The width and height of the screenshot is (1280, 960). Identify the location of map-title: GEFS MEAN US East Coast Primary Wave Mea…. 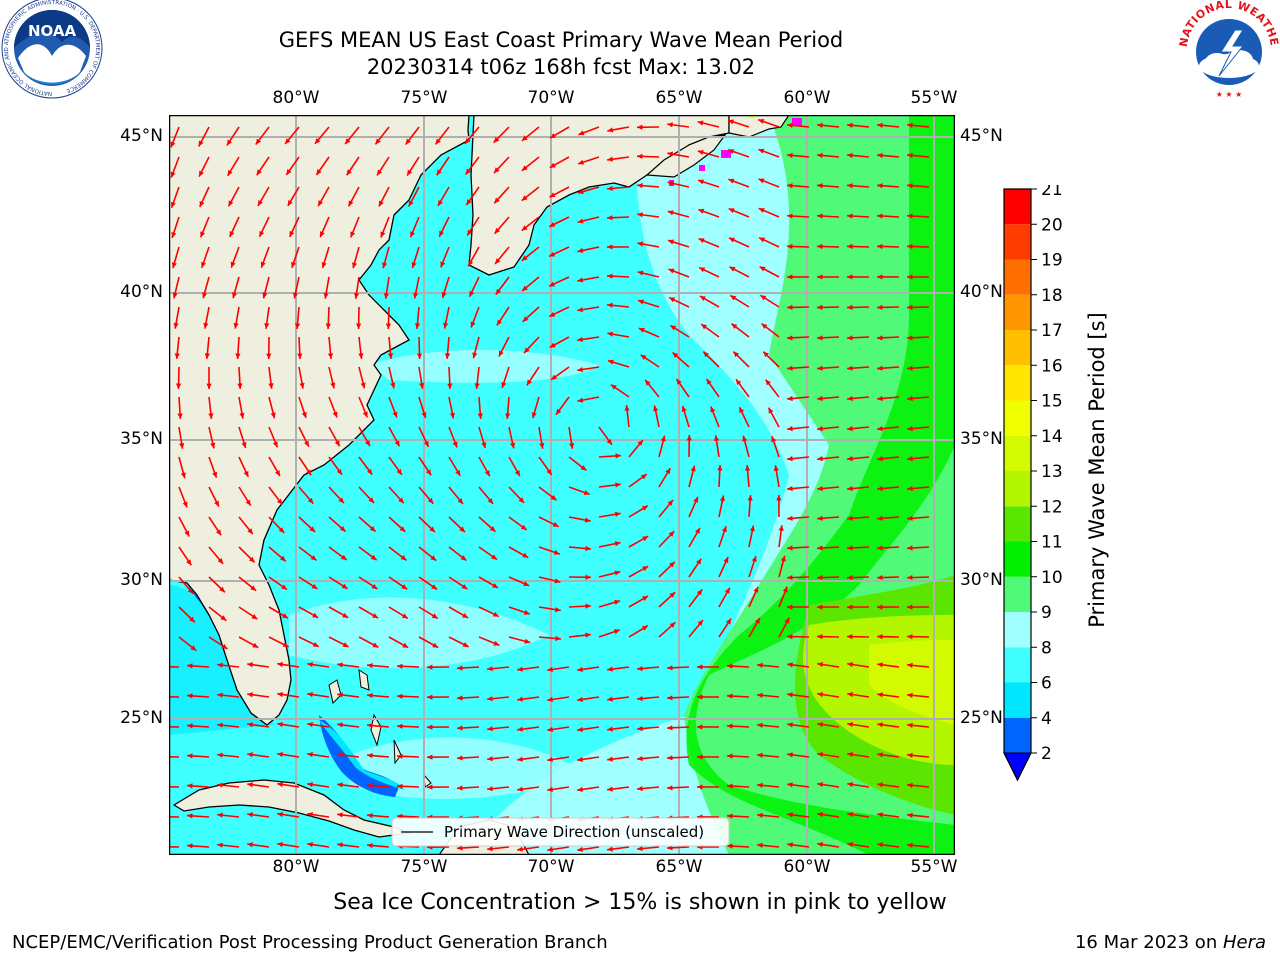
(561, 54).